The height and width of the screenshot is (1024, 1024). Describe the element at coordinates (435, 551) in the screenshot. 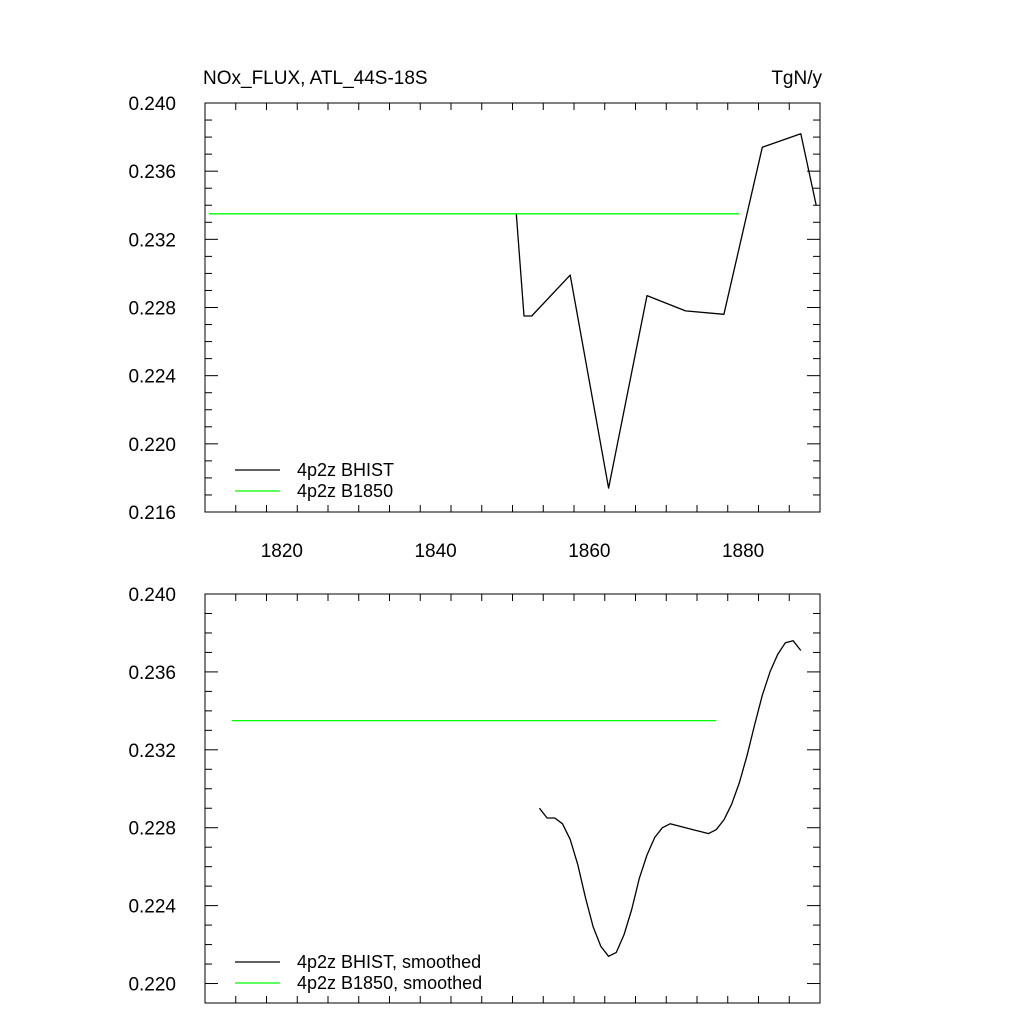

I see `top-x-tick-label: 1840` at that location.